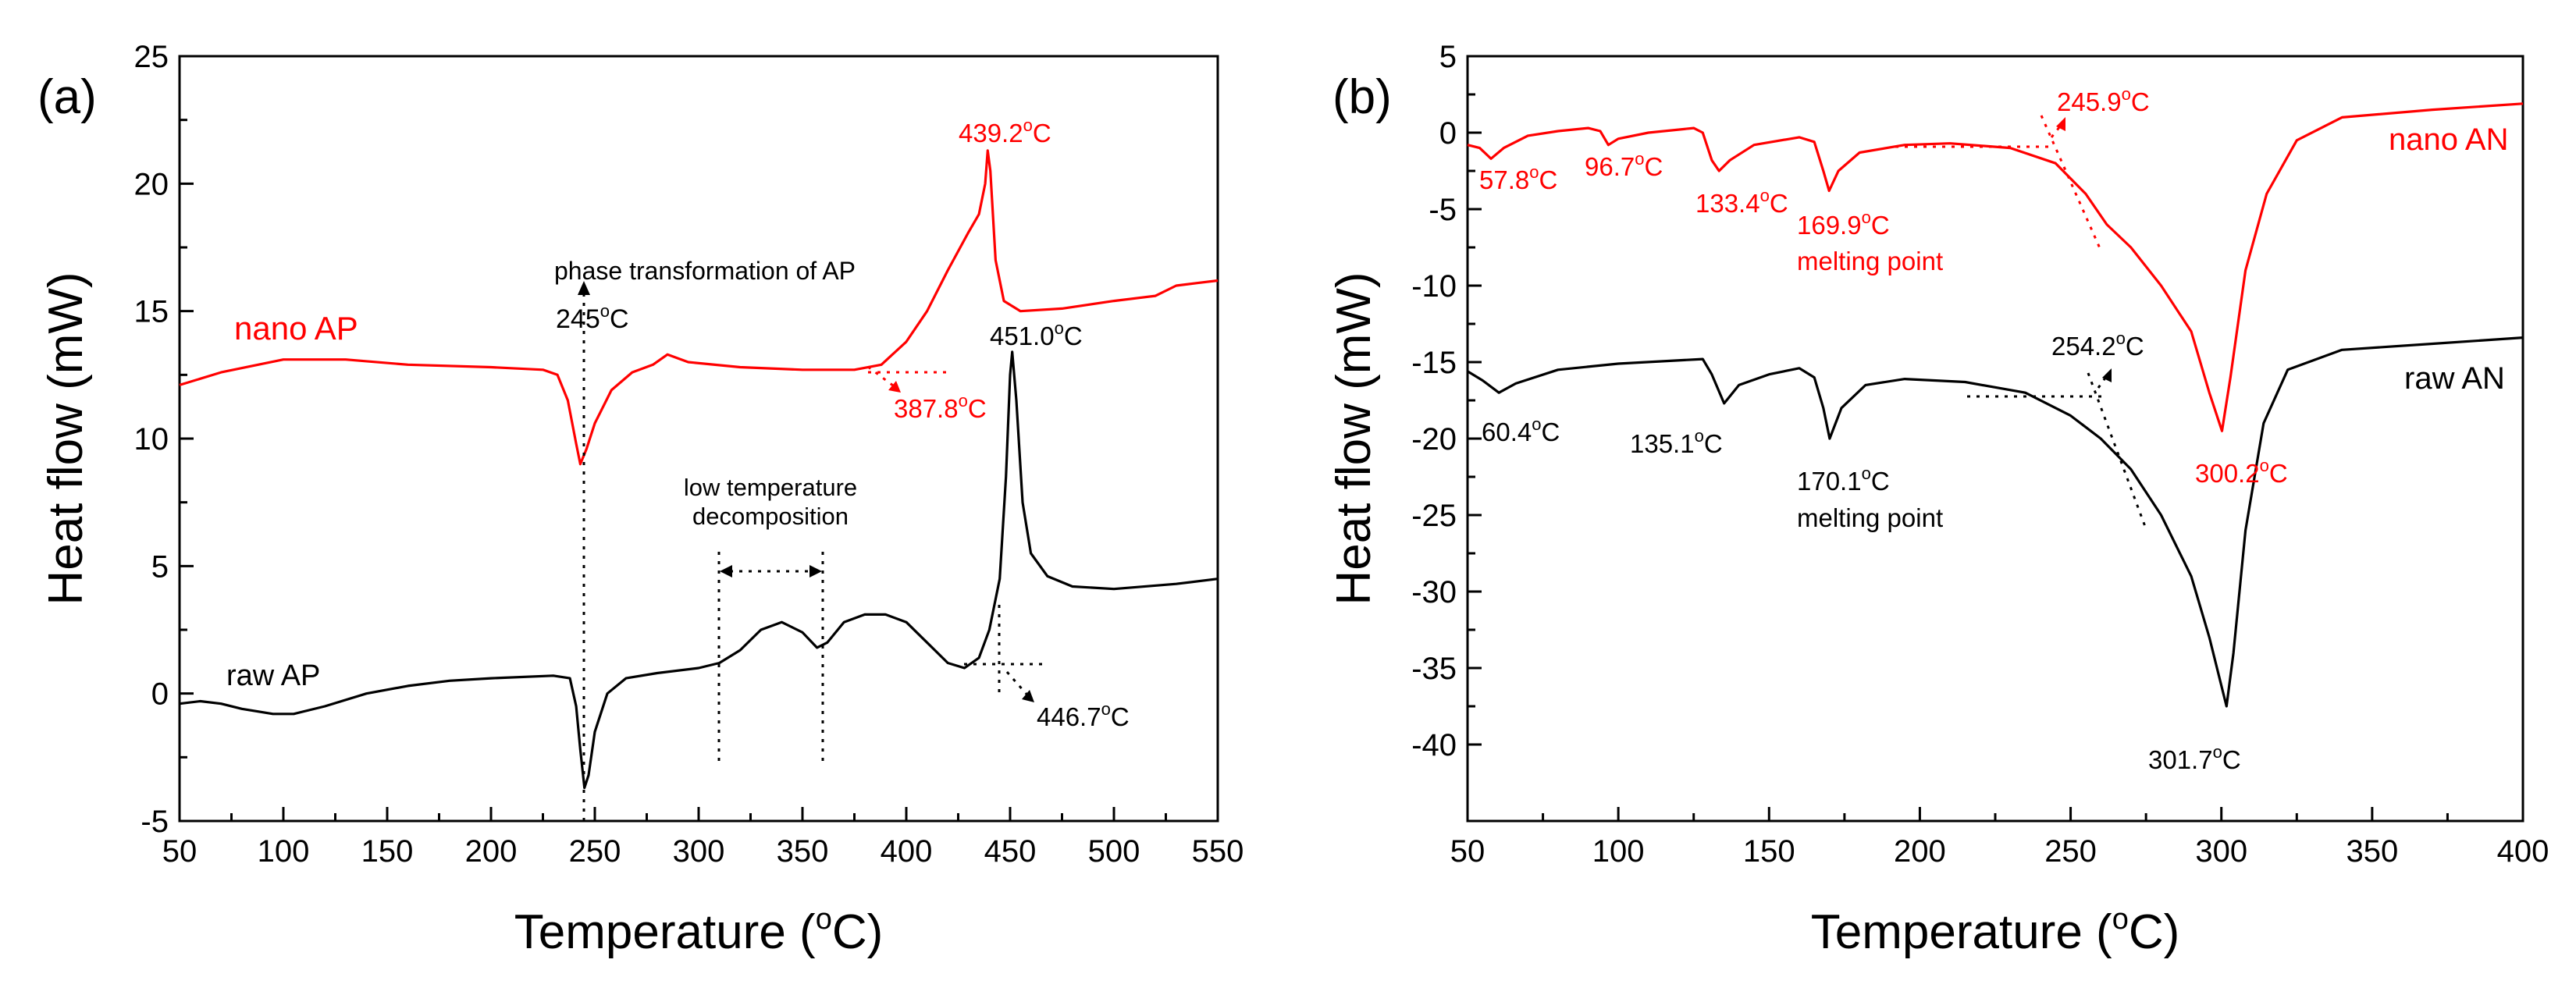  I want to click on nano-an-peak-3-label: 133.4oC, so click(1741, 202).